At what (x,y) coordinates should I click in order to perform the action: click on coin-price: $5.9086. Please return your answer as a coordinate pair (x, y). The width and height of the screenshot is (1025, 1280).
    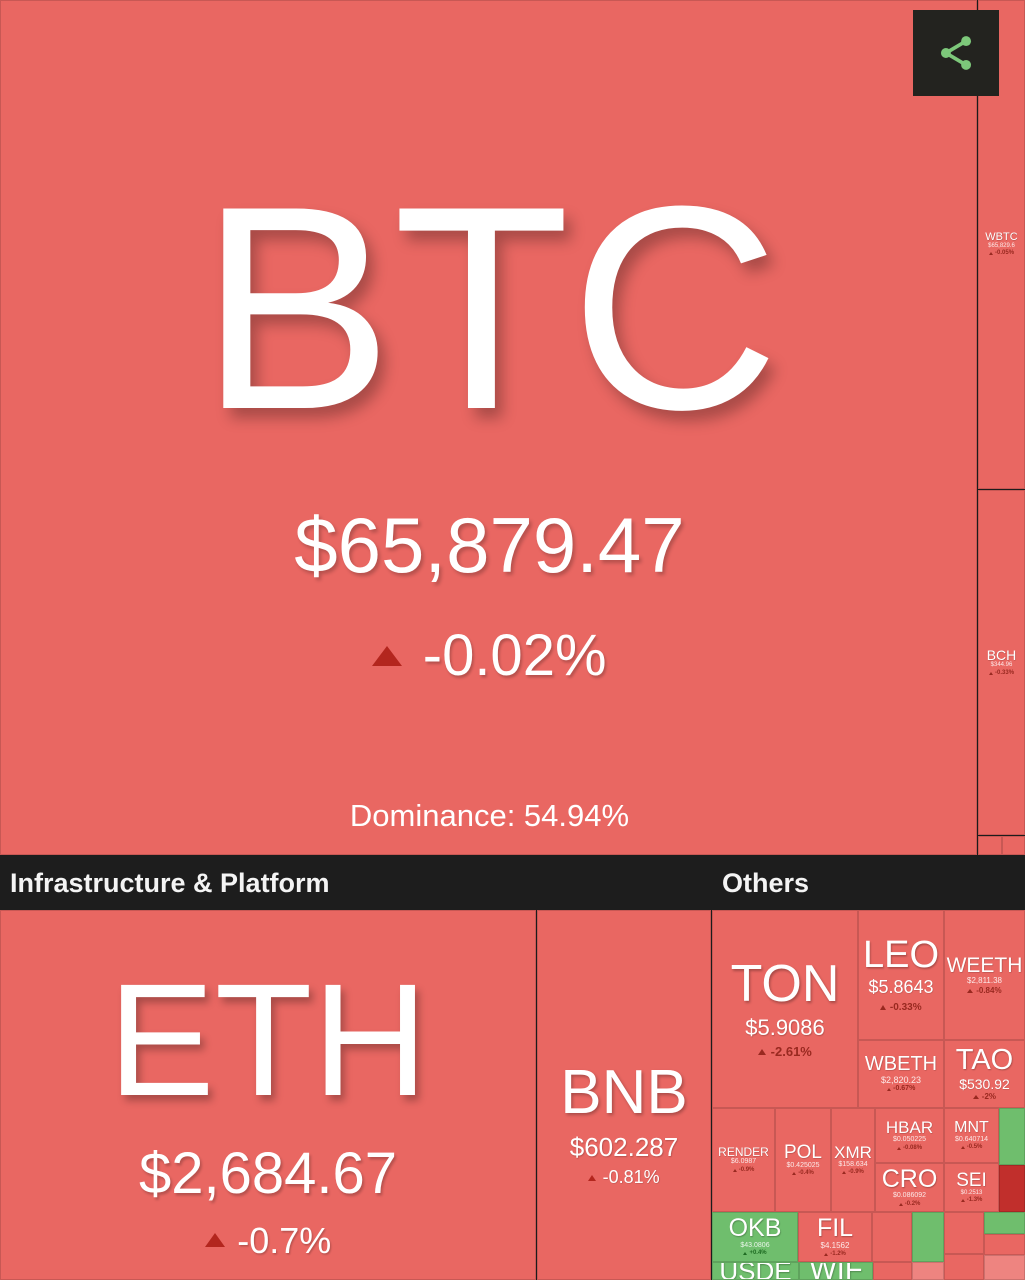
    Looking at the image, I should click on (785, 1028).